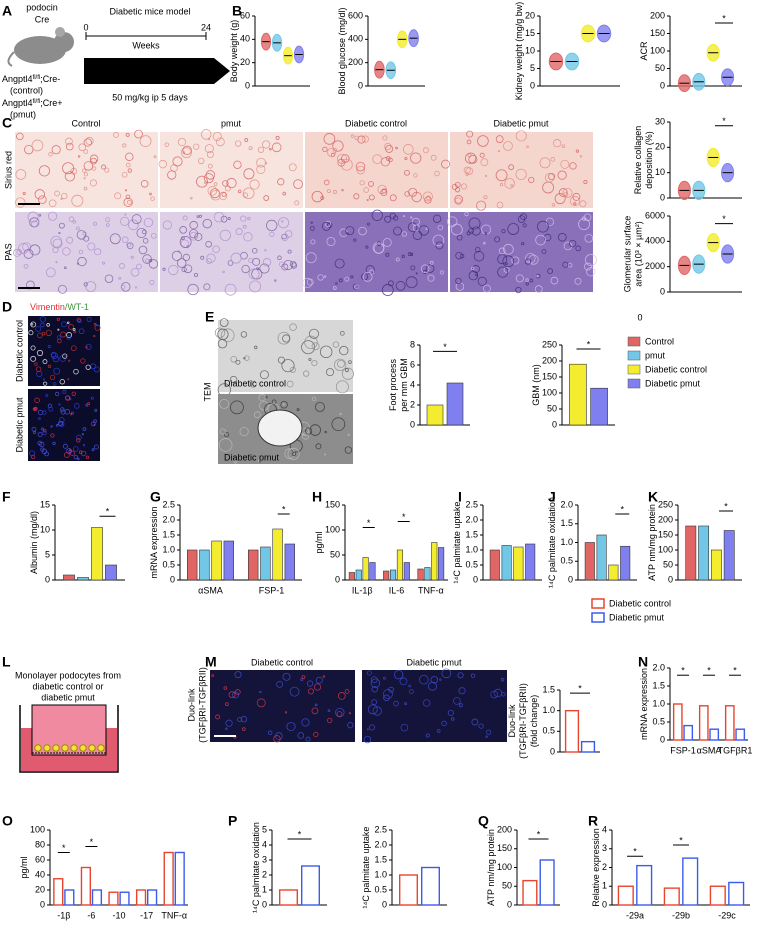 This screenshot has height=941, width=759. What do you see at coordinates (264, 859) in the screenshot?
I see `y-tick-label: 3` at bounding box center [264, 859].